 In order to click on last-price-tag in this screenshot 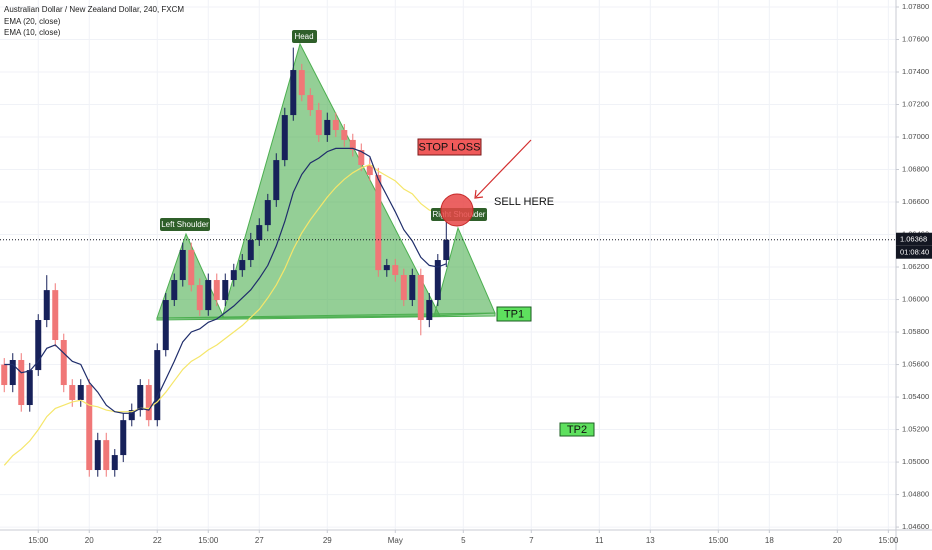, I will do `click(914, 239)`.